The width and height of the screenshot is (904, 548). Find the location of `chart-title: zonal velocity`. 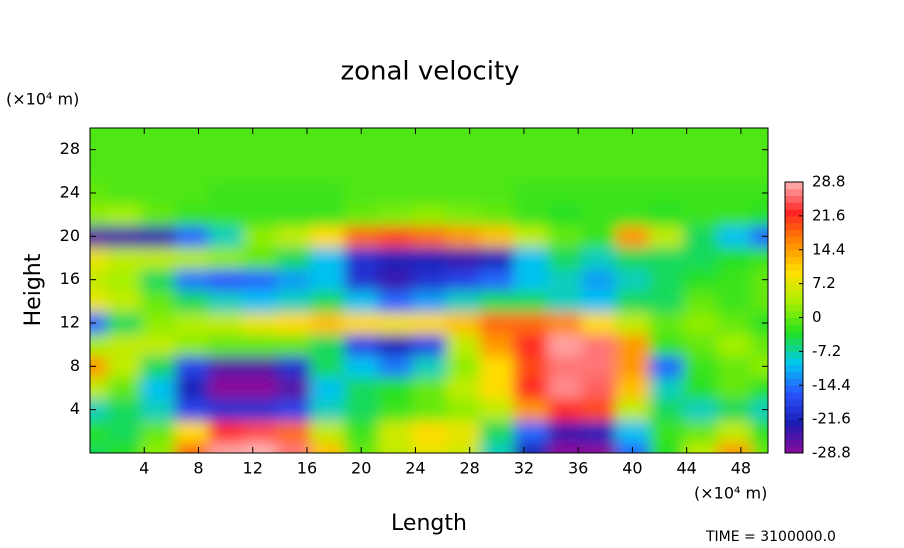

chart-title: zonal velocity is located at coordinates (429, 72).